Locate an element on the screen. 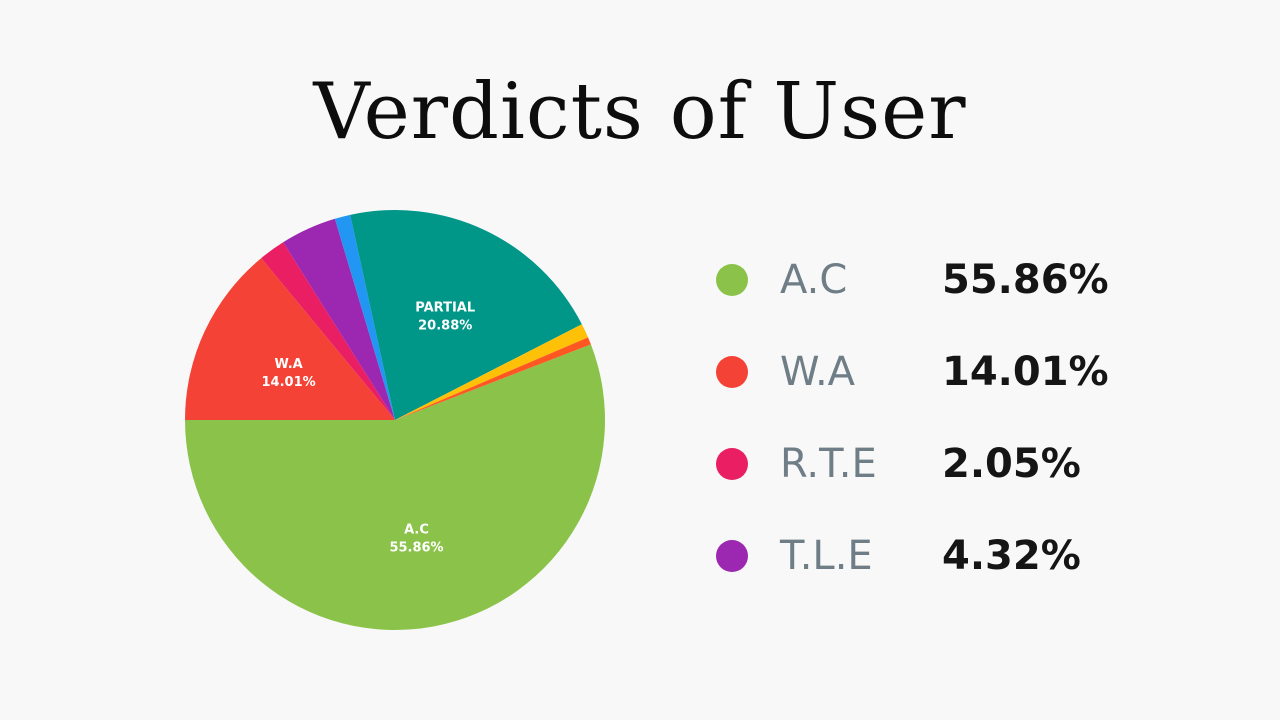  legend-label: T.L.E is located at coordinates (826, 556).